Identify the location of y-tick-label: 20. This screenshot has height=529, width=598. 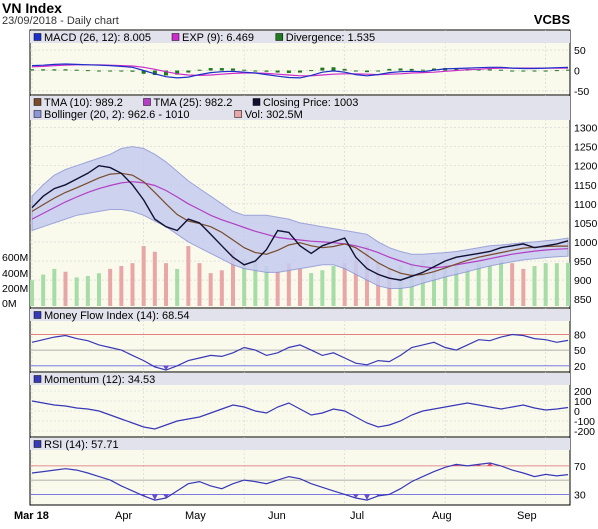
(580, 367).